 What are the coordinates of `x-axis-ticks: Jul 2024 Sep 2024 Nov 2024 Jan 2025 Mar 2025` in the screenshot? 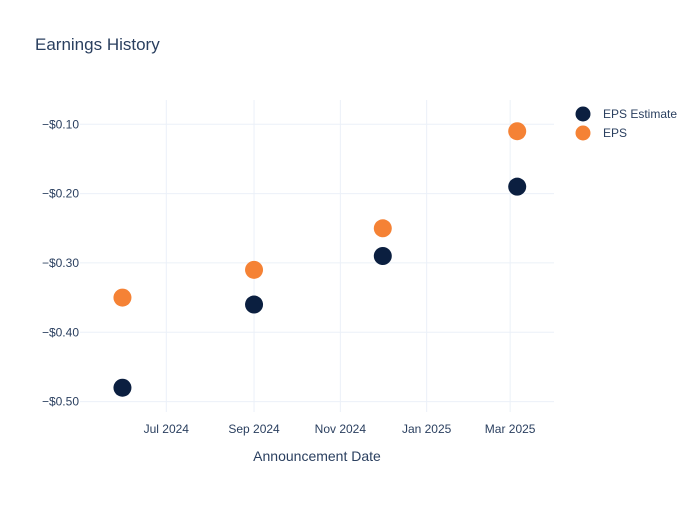 It's located at (340, 429).